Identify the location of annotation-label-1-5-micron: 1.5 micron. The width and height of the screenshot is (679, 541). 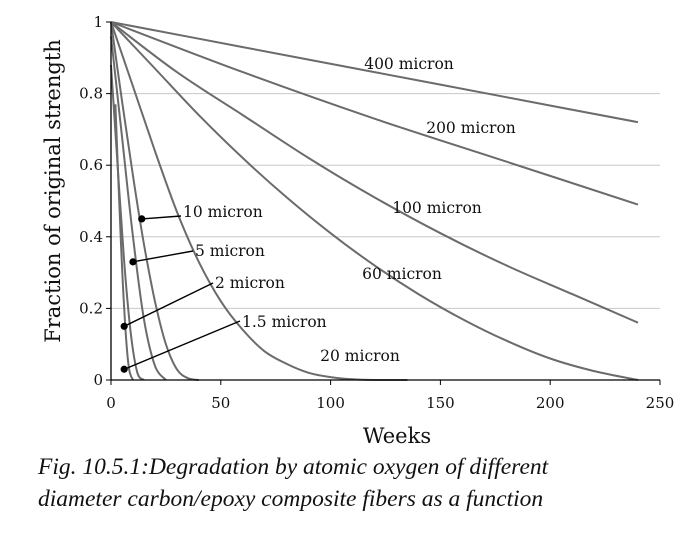
(284, 322).